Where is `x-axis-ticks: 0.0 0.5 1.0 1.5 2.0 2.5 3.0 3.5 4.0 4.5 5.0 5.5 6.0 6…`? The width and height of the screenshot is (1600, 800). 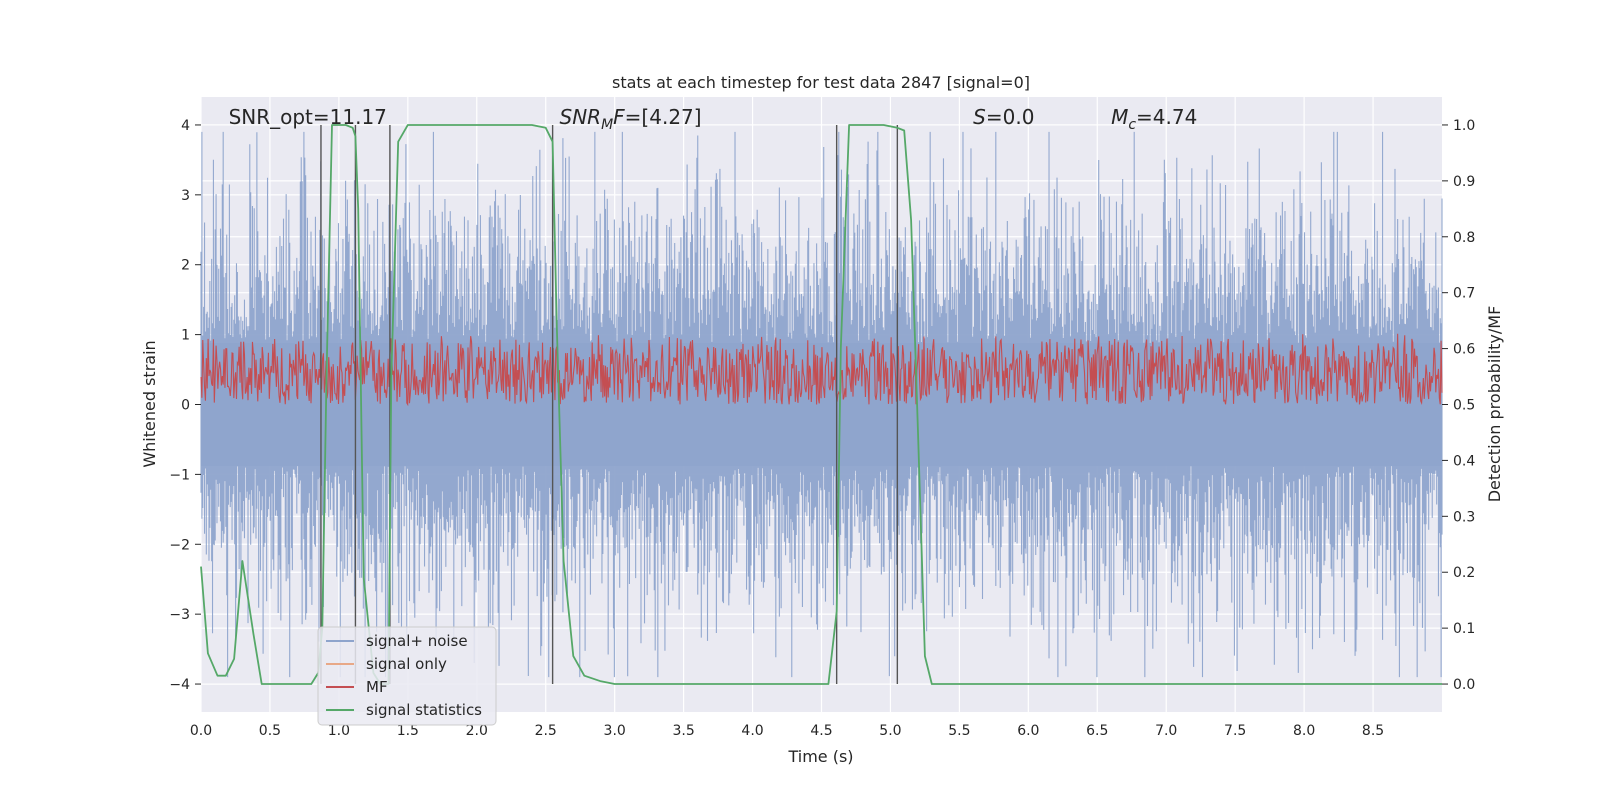
x-axis-ticks: 0.0 0.5 1.0 1.5 2.0 2.5 3.0 3.5 4.0 4.5 5.0 5.5 6.0 6… is located at coordinates (787, 731).